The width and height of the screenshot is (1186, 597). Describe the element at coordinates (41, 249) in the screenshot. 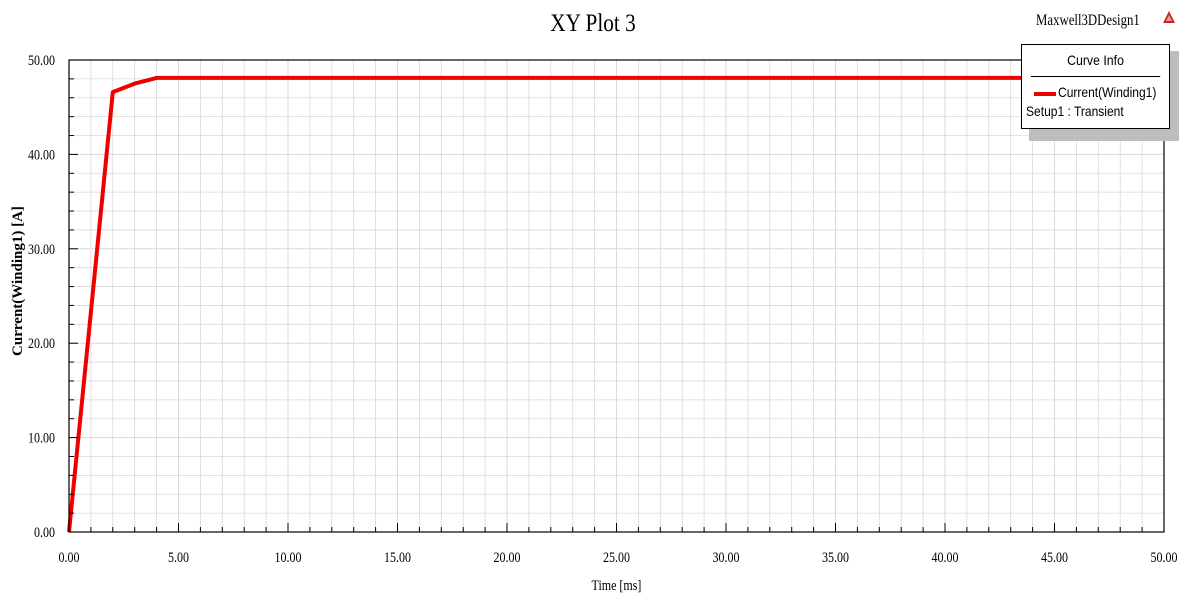

I see `y-tick-label: 30.00` at that location.